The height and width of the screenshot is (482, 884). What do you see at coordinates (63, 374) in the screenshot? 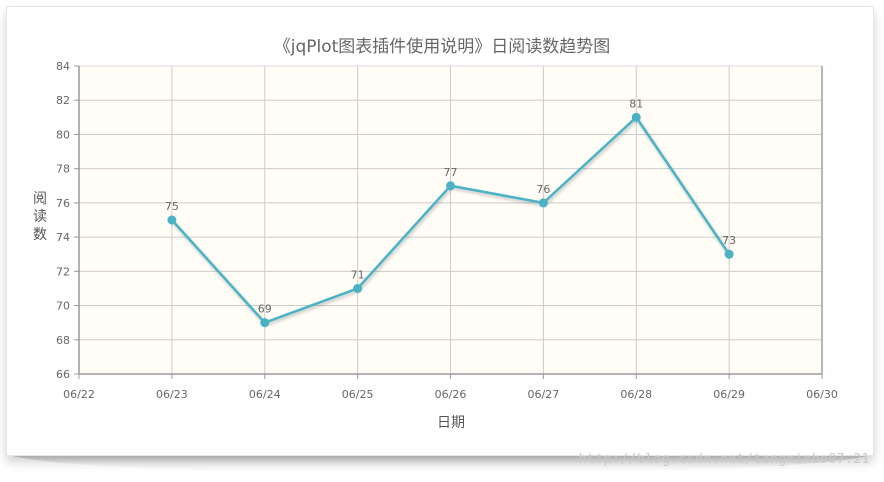
I see `y-tick-label: 66` at bounding box center [63, 374].